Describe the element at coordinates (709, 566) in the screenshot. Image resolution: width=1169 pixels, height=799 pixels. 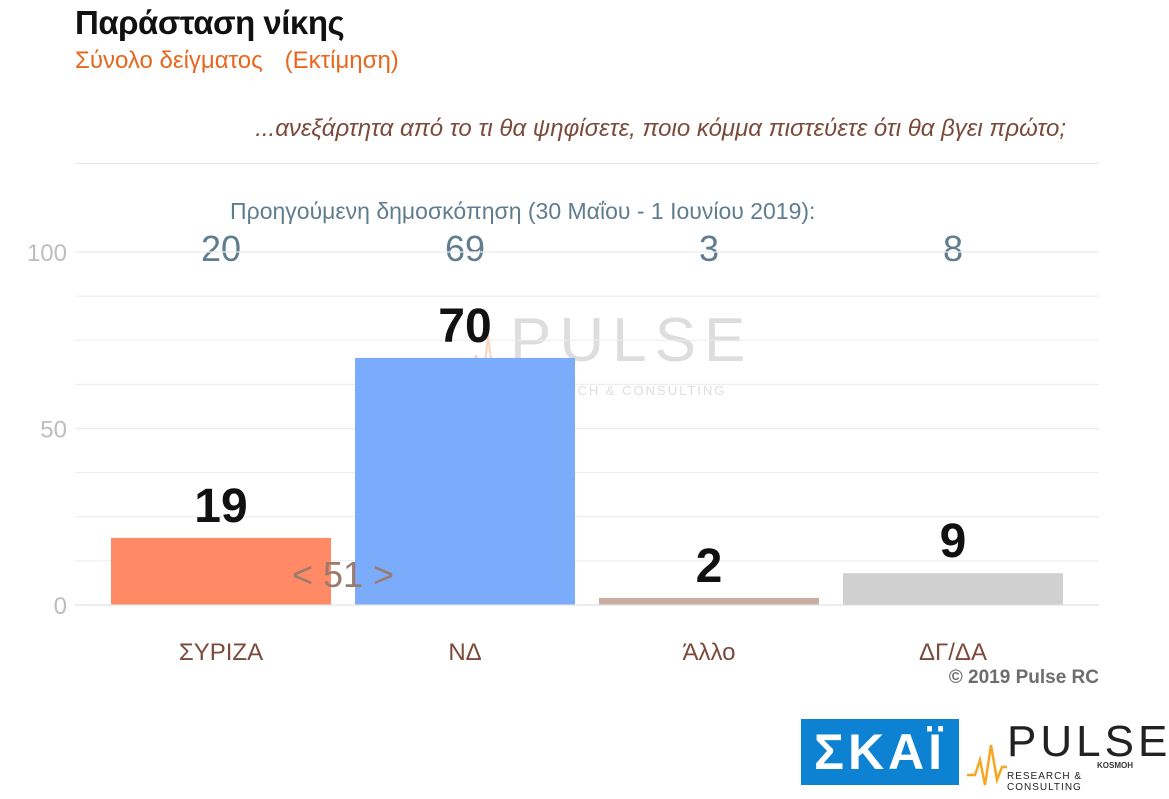
I see `bar-value-label: 2` at that location.